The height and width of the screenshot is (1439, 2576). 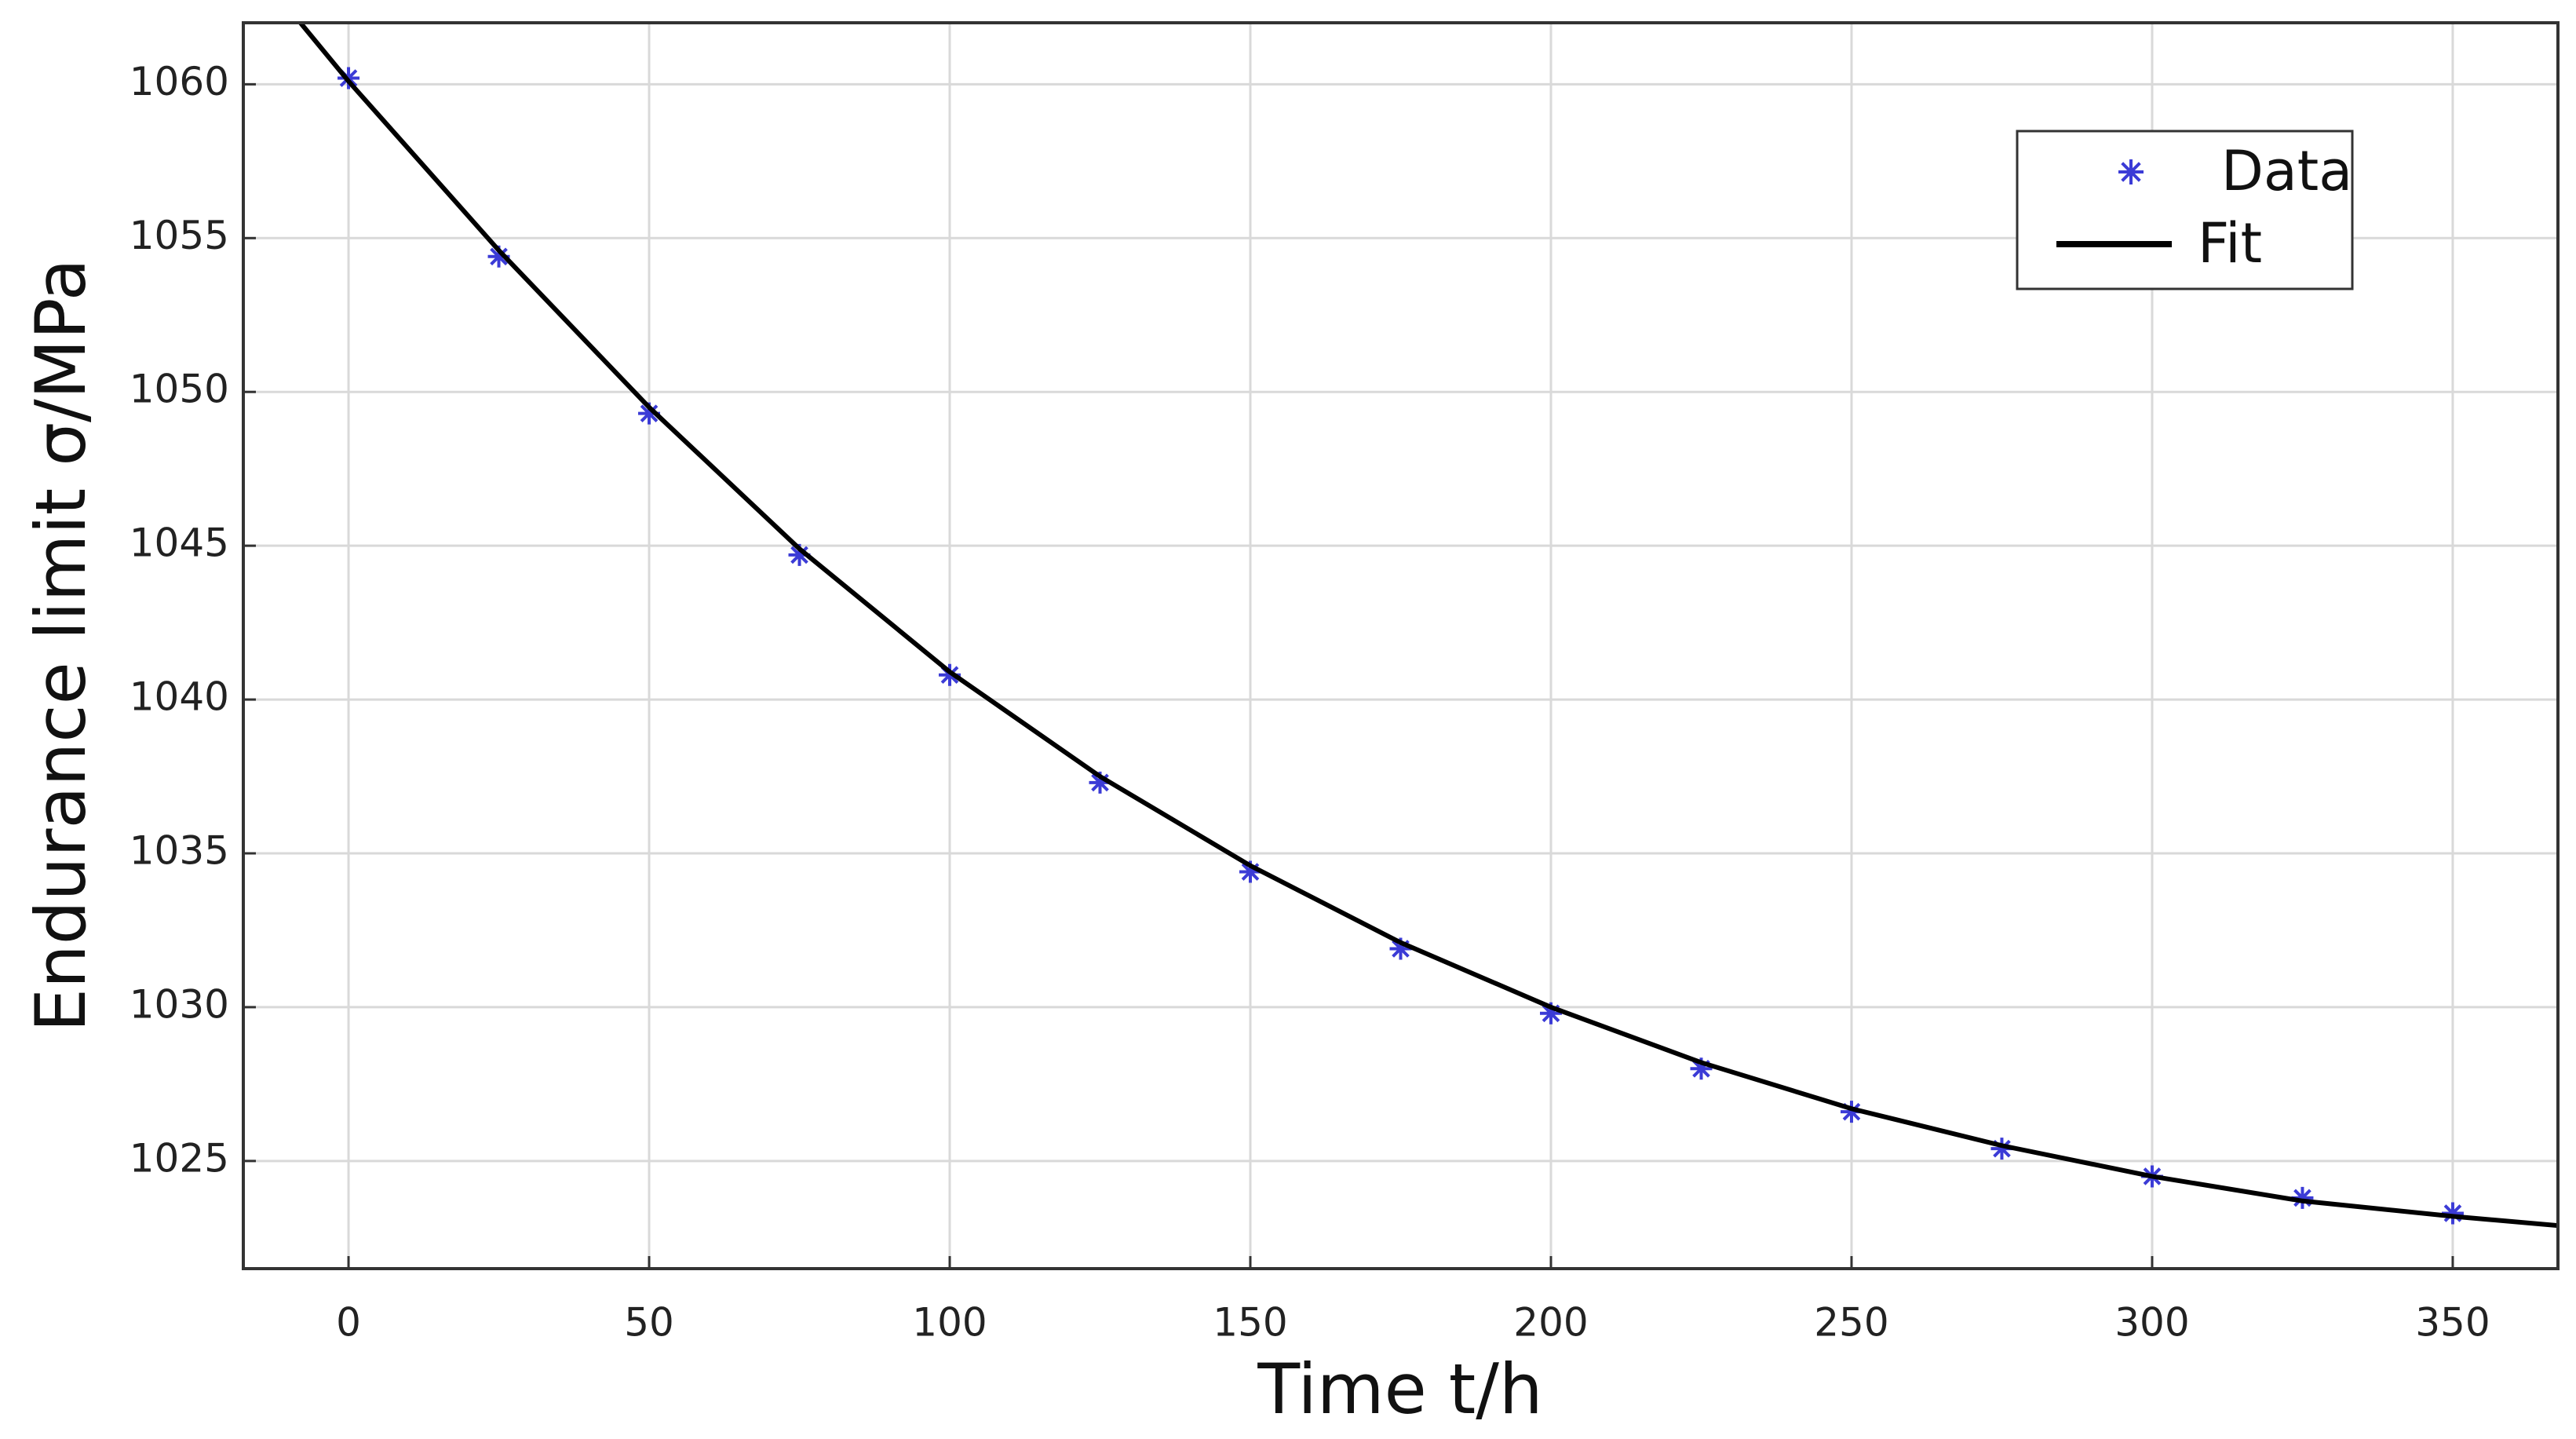 I want to click on y-tick-label: 1040, so click(x=179, y=697).